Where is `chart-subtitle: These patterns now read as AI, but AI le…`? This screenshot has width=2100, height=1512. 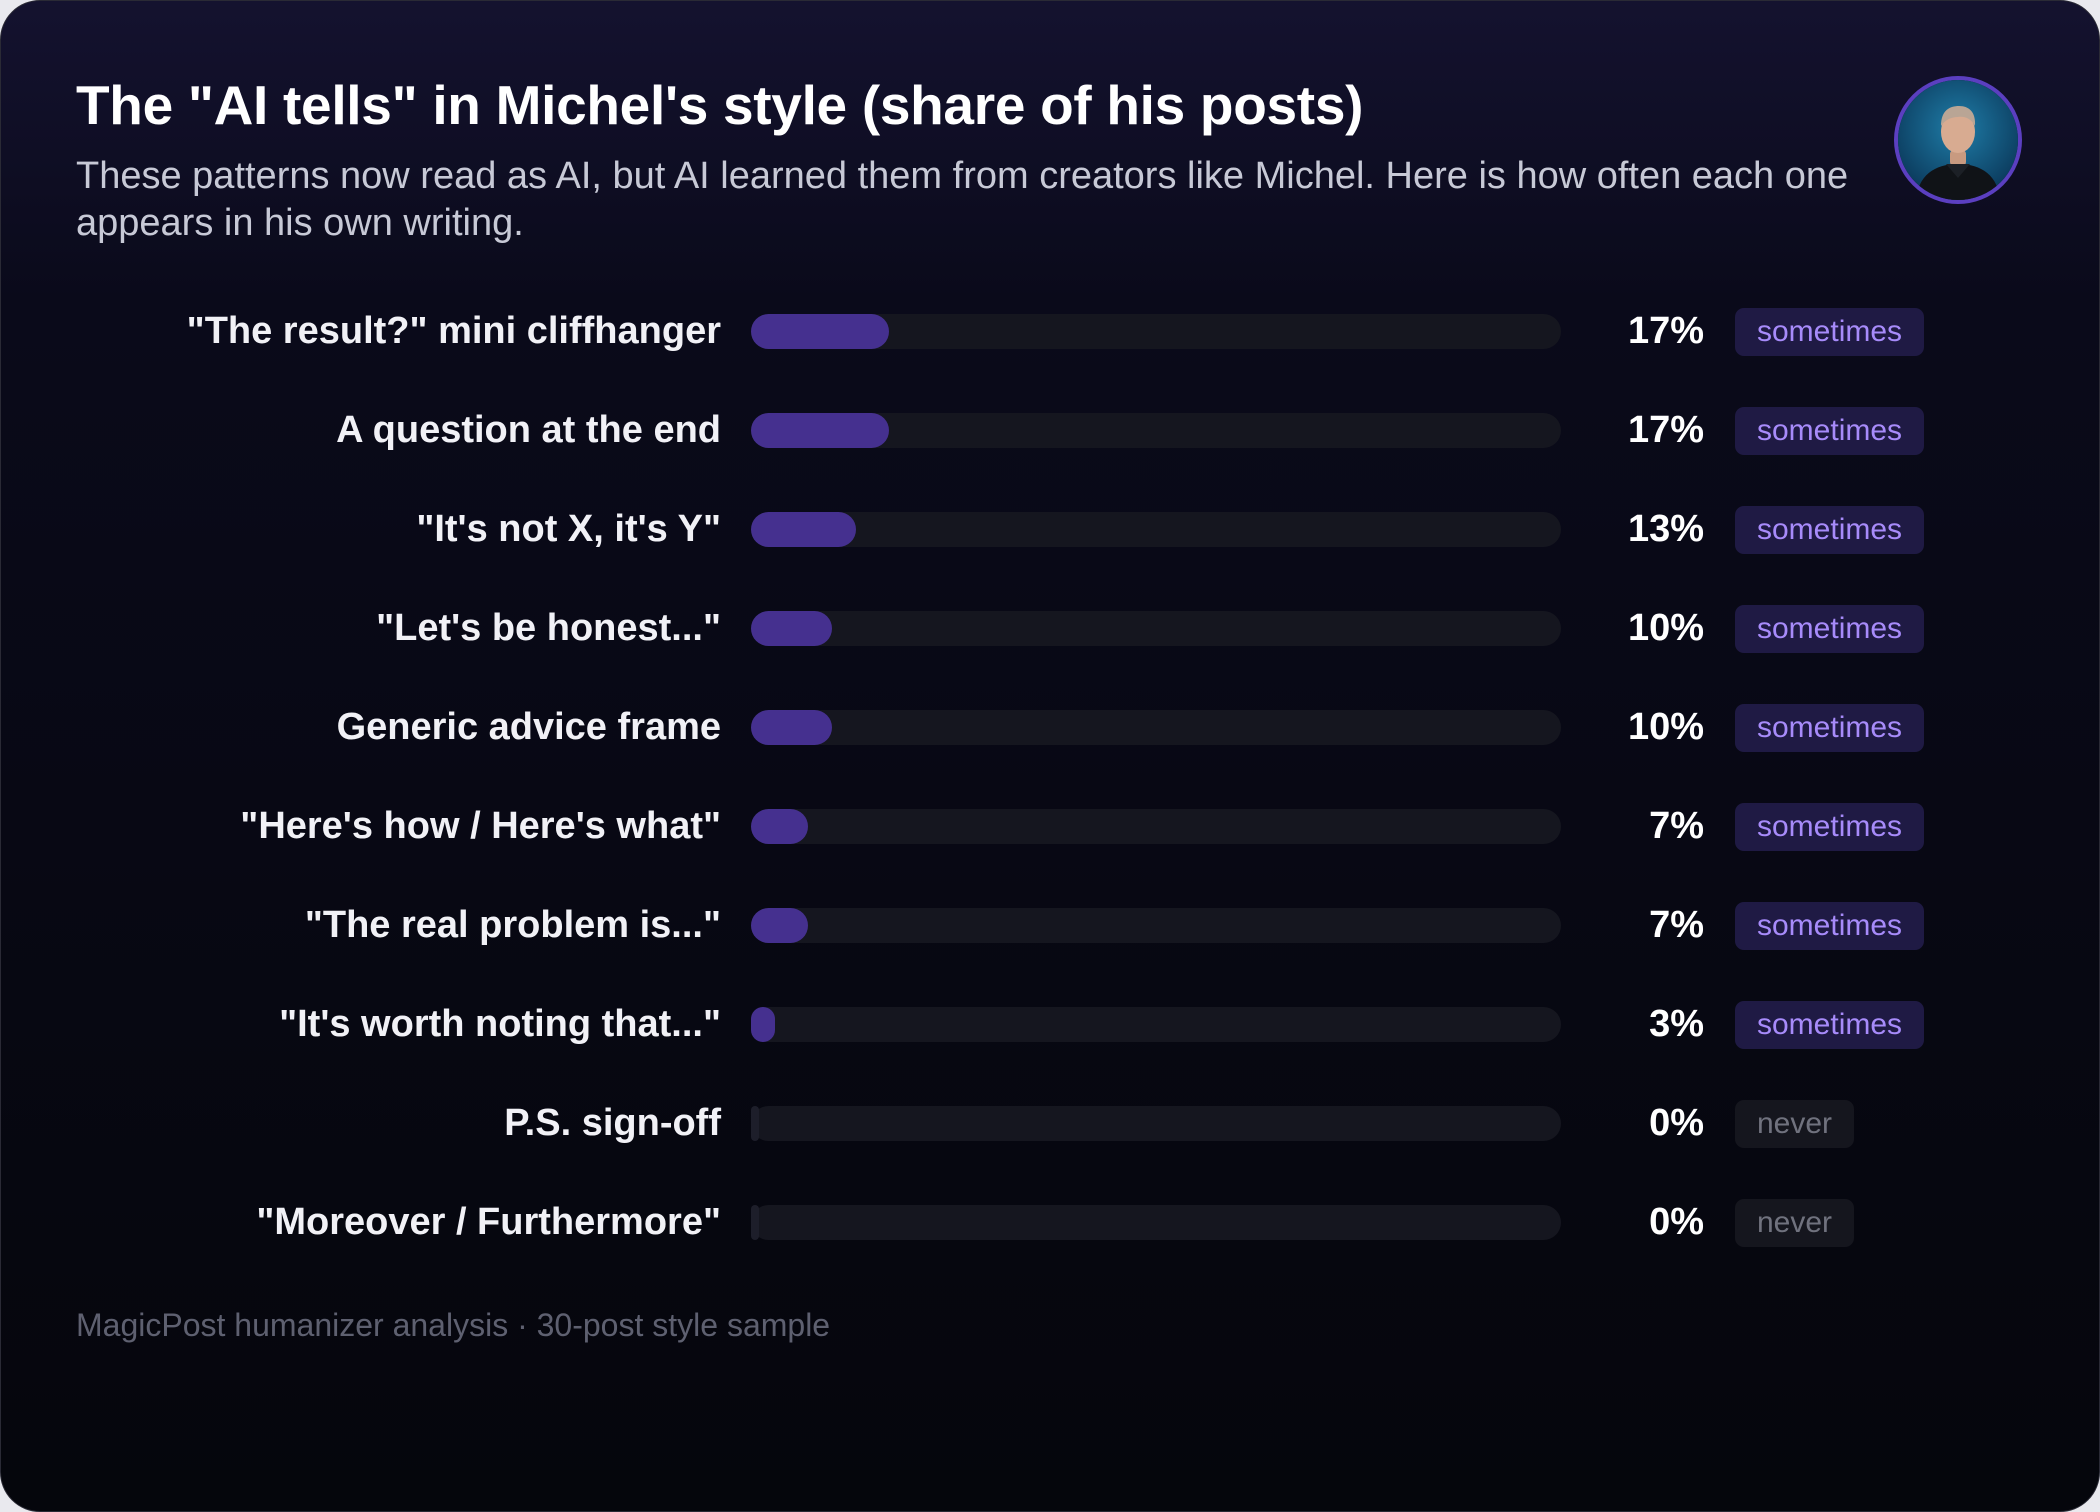
chart-subtitle: These patterns now read as AI, but AI le… is located at coordinates (962, 199).